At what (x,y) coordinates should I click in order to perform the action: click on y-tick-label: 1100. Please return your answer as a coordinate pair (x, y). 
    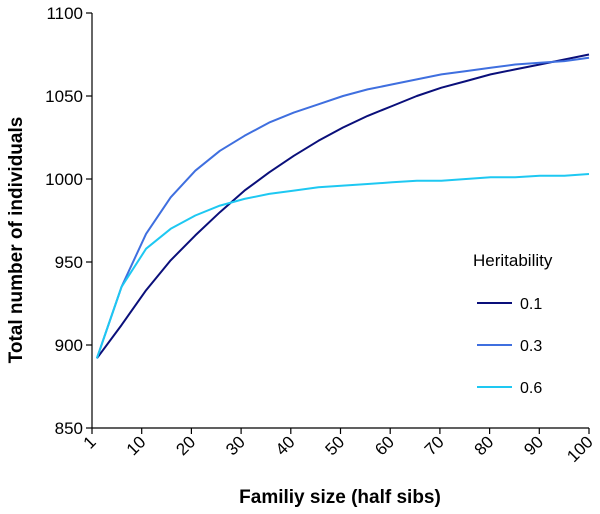
    Looking at the image, I should click on (64, 13).